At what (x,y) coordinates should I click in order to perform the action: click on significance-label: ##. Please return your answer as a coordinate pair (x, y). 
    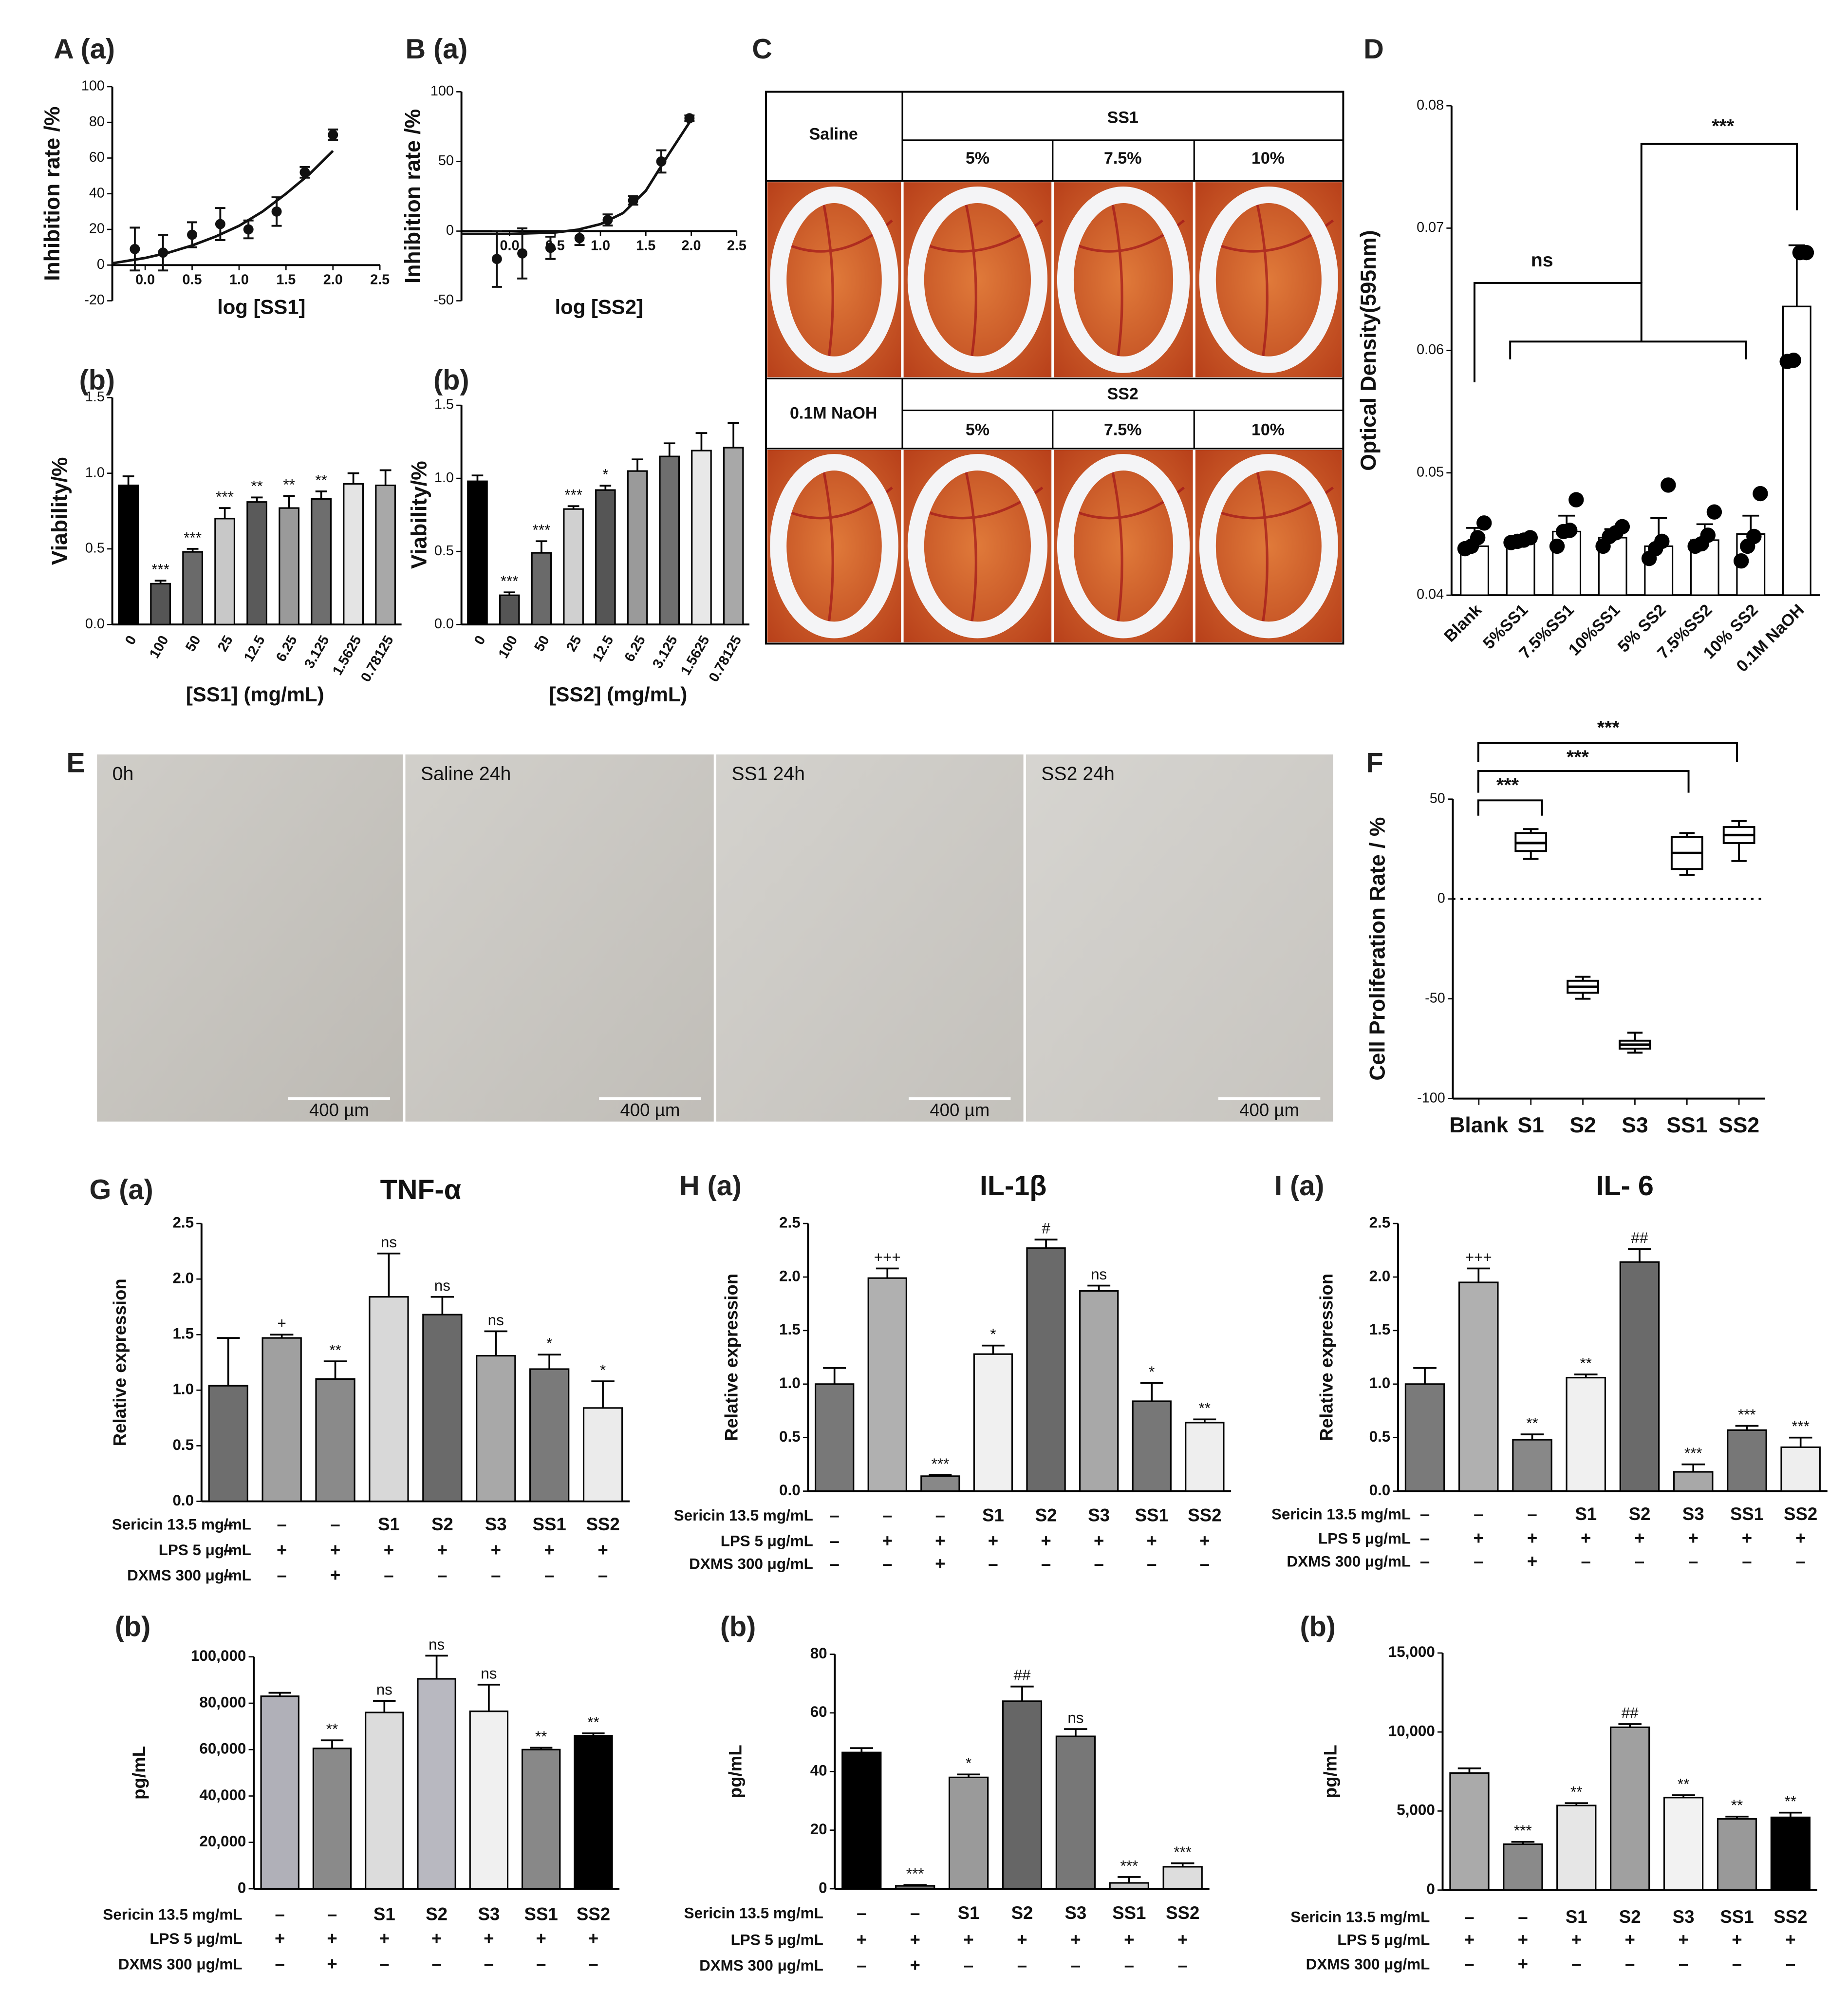
    Looking at the image, I should click on (1022, 1676).